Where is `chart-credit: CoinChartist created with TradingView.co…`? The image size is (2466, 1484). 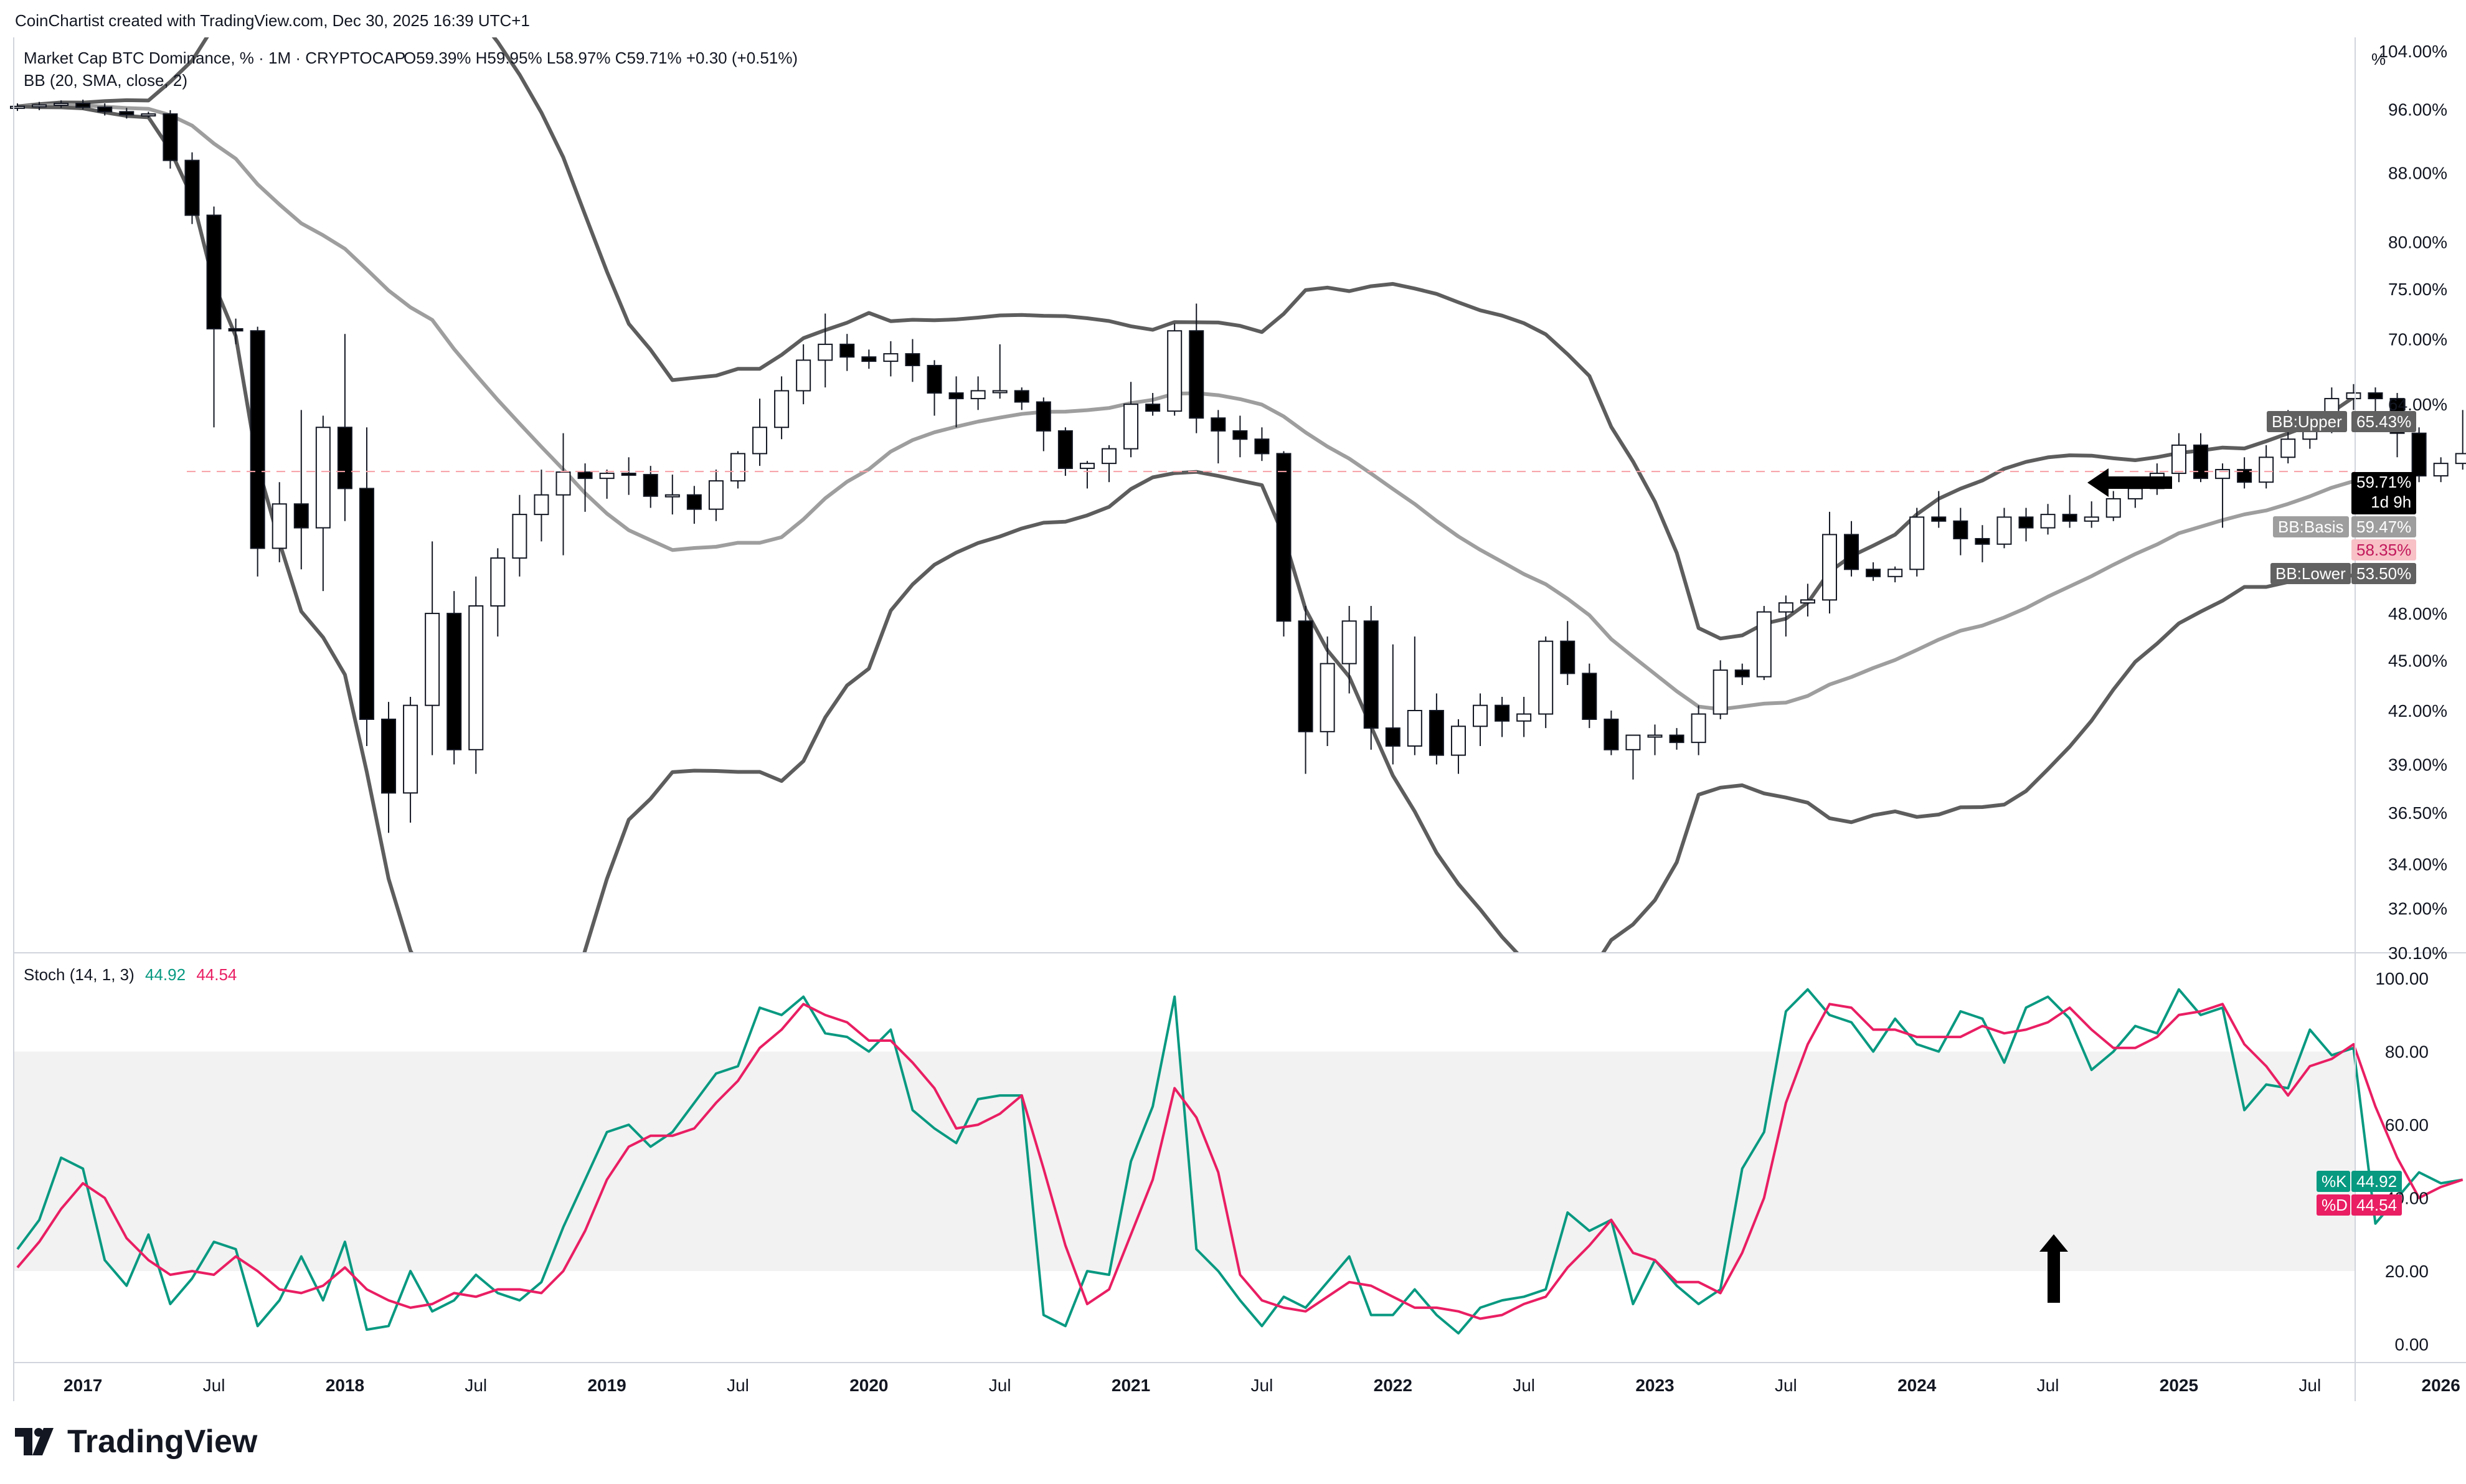 chart-credit: CoinChartist created with TradingView.co… is located at coordinates (272, 20).